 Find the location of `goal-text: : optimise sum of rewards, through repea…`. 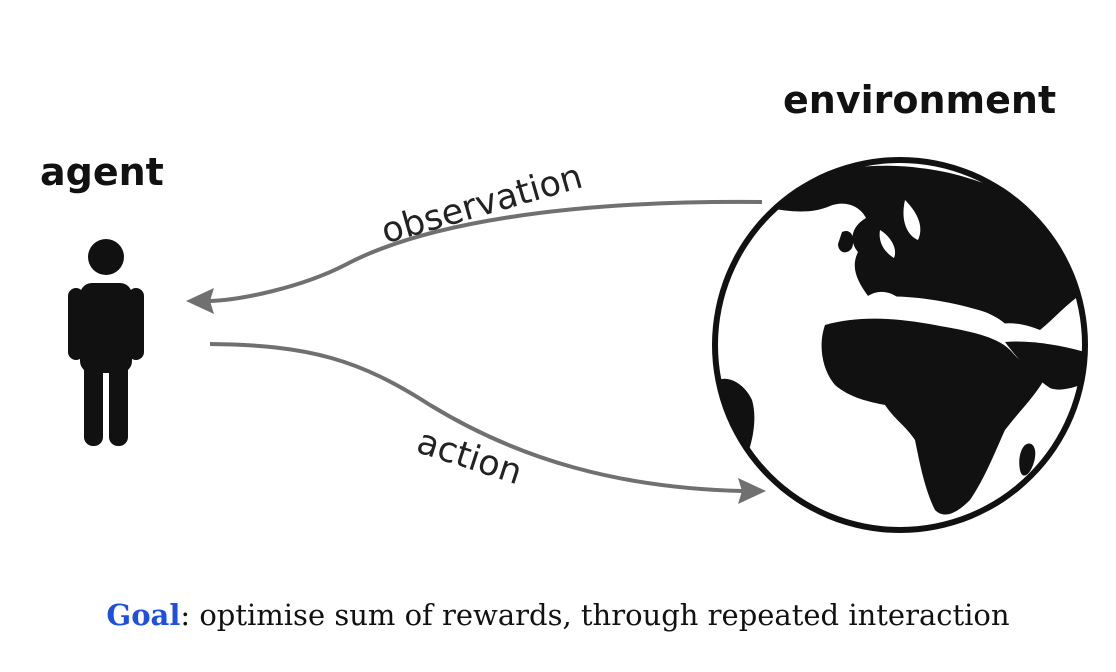

goal-text: : optimise sum of rewards, through repea… is located at coordinates (595, 615).